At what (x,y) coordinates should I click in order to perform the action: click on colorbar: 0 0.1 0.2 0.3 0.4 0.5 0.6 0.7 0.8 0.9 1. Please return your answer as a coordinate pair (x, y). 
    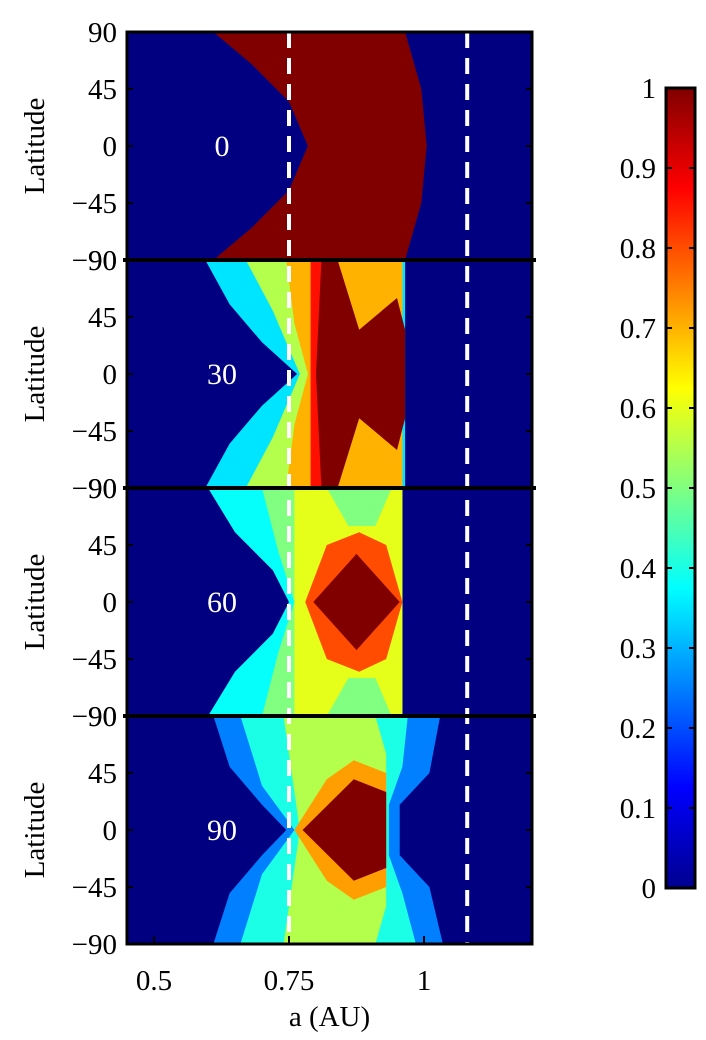
    Looking at the image, I should click on (658, 489).